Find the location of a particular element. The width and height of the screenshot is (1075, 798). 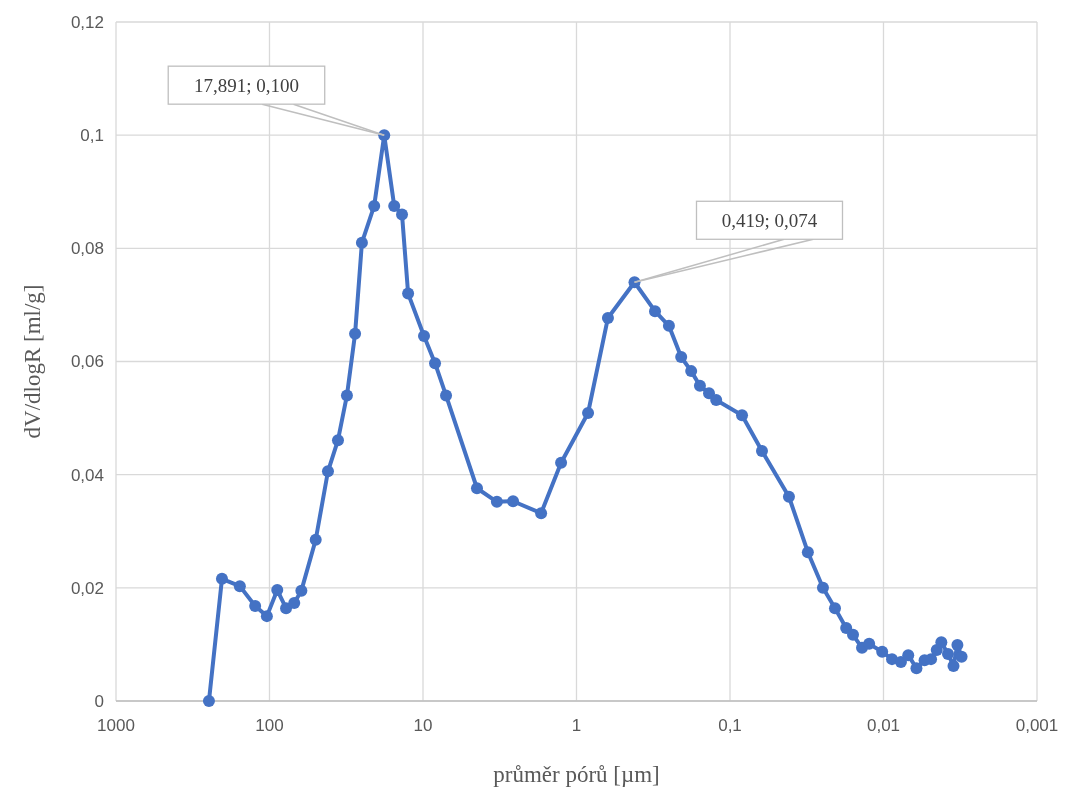

annotation: 17,891; 0,100 is located at coordinates (246, 85).